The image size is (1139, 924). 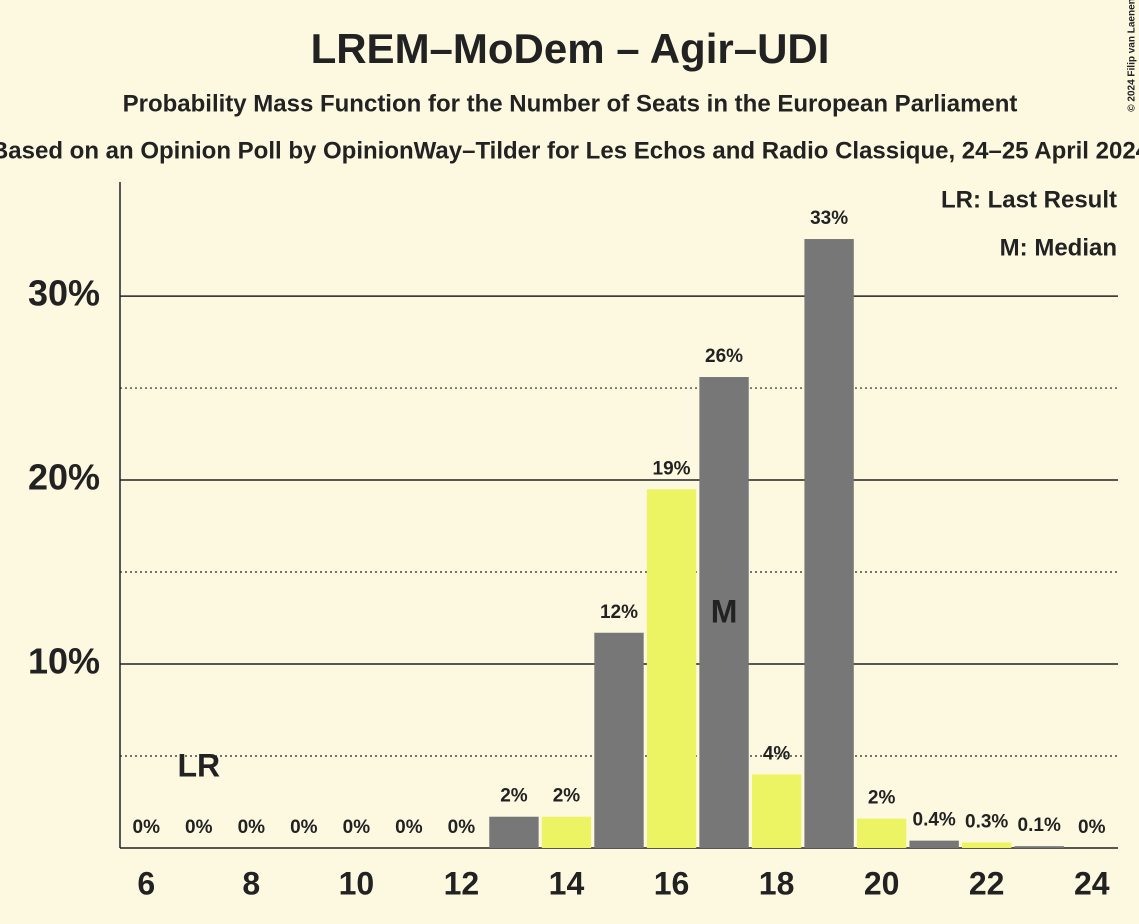 What do you see at coordinates (357, 883) in the screenshot?
I see `x-tick-label: 10` at bounding box center [357, 883].